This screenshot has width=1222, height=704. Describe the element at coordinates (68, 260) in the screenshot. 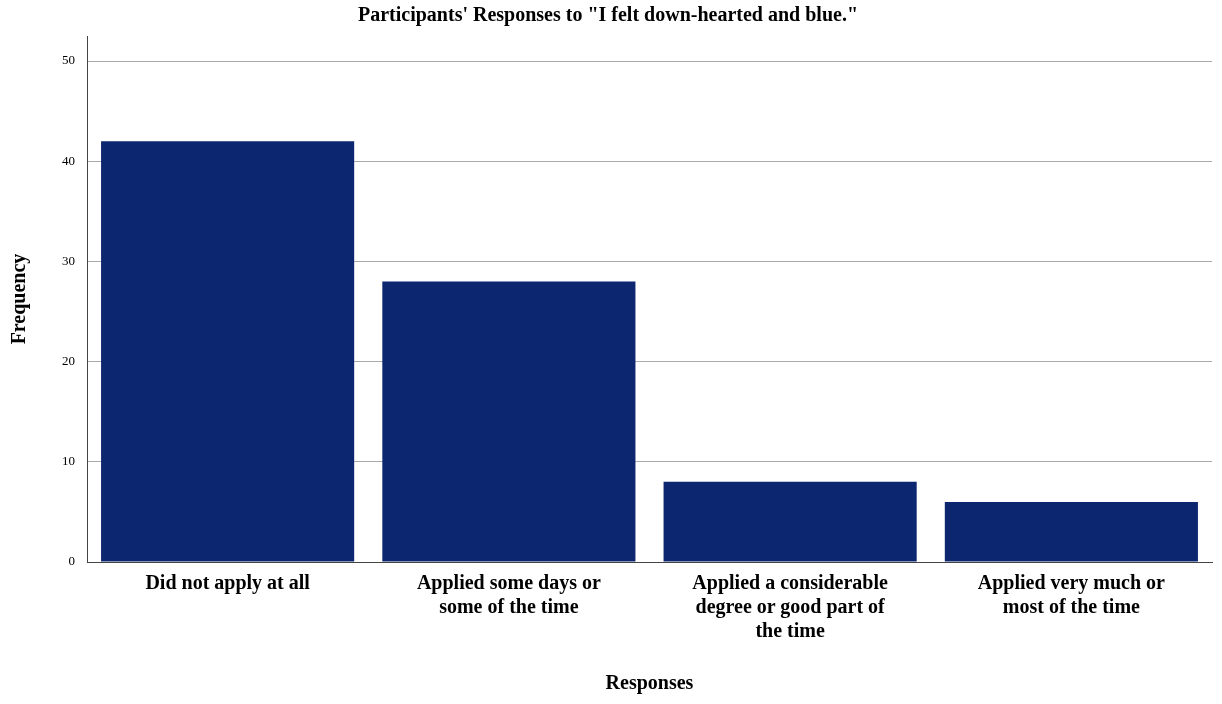

I see `y-tick-label: 30` at that location.